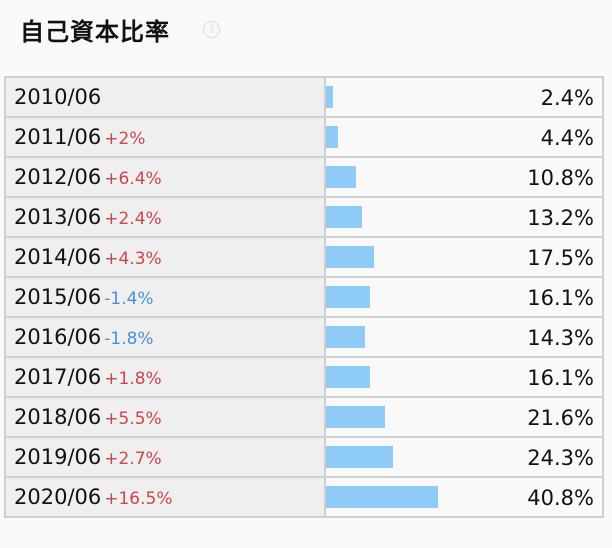  Describe the element at coordinates (560, 498) in the screenshot. I see `value-label: 40.8%` at that location.